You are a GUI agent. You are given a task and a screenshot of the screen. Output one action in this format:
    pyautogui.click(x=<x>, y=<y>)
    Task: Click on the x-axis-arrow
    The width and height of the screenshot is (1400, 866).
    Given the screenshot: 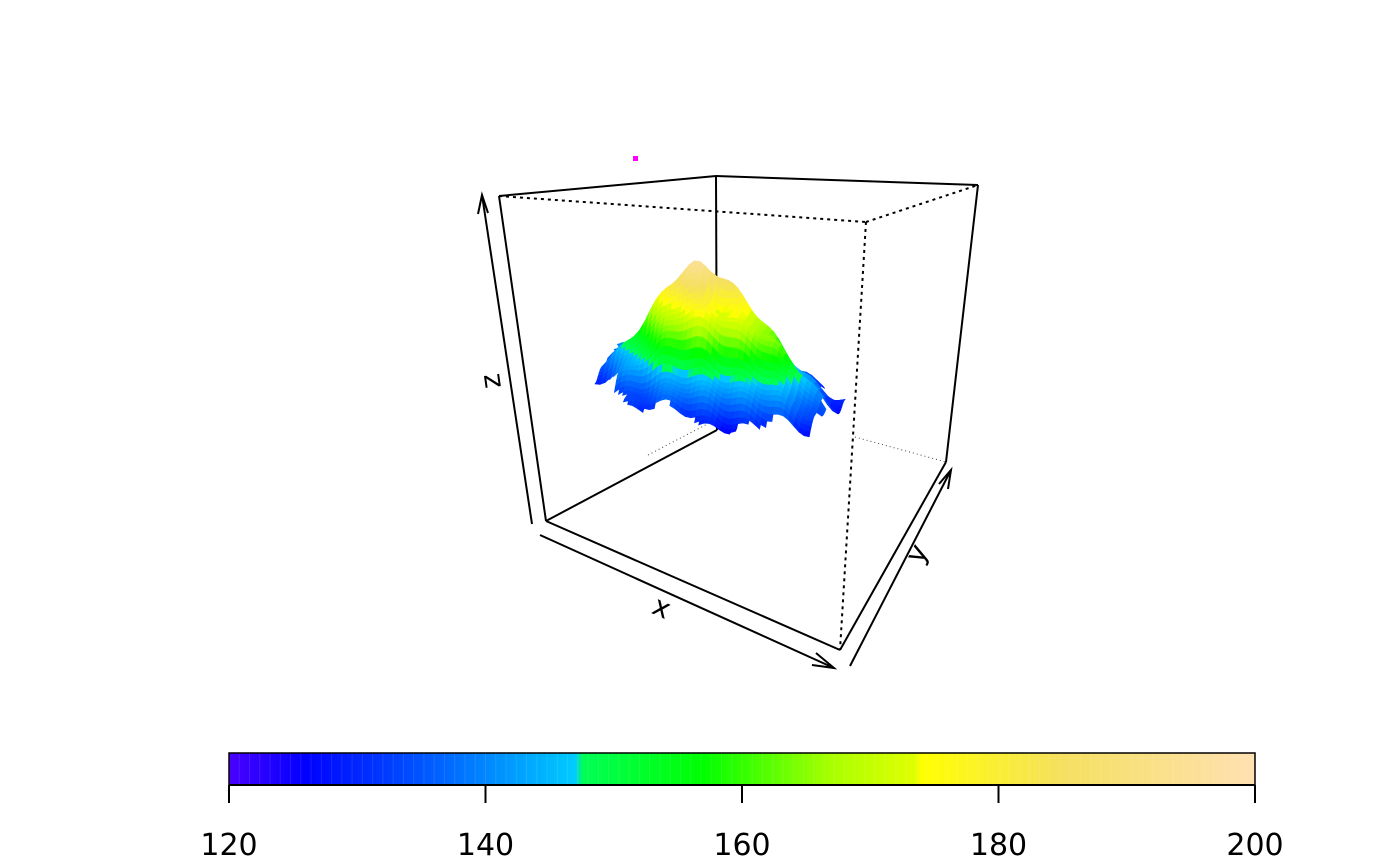 What is the action you would take?
    pyautogui.click(x=687, y=601)
    